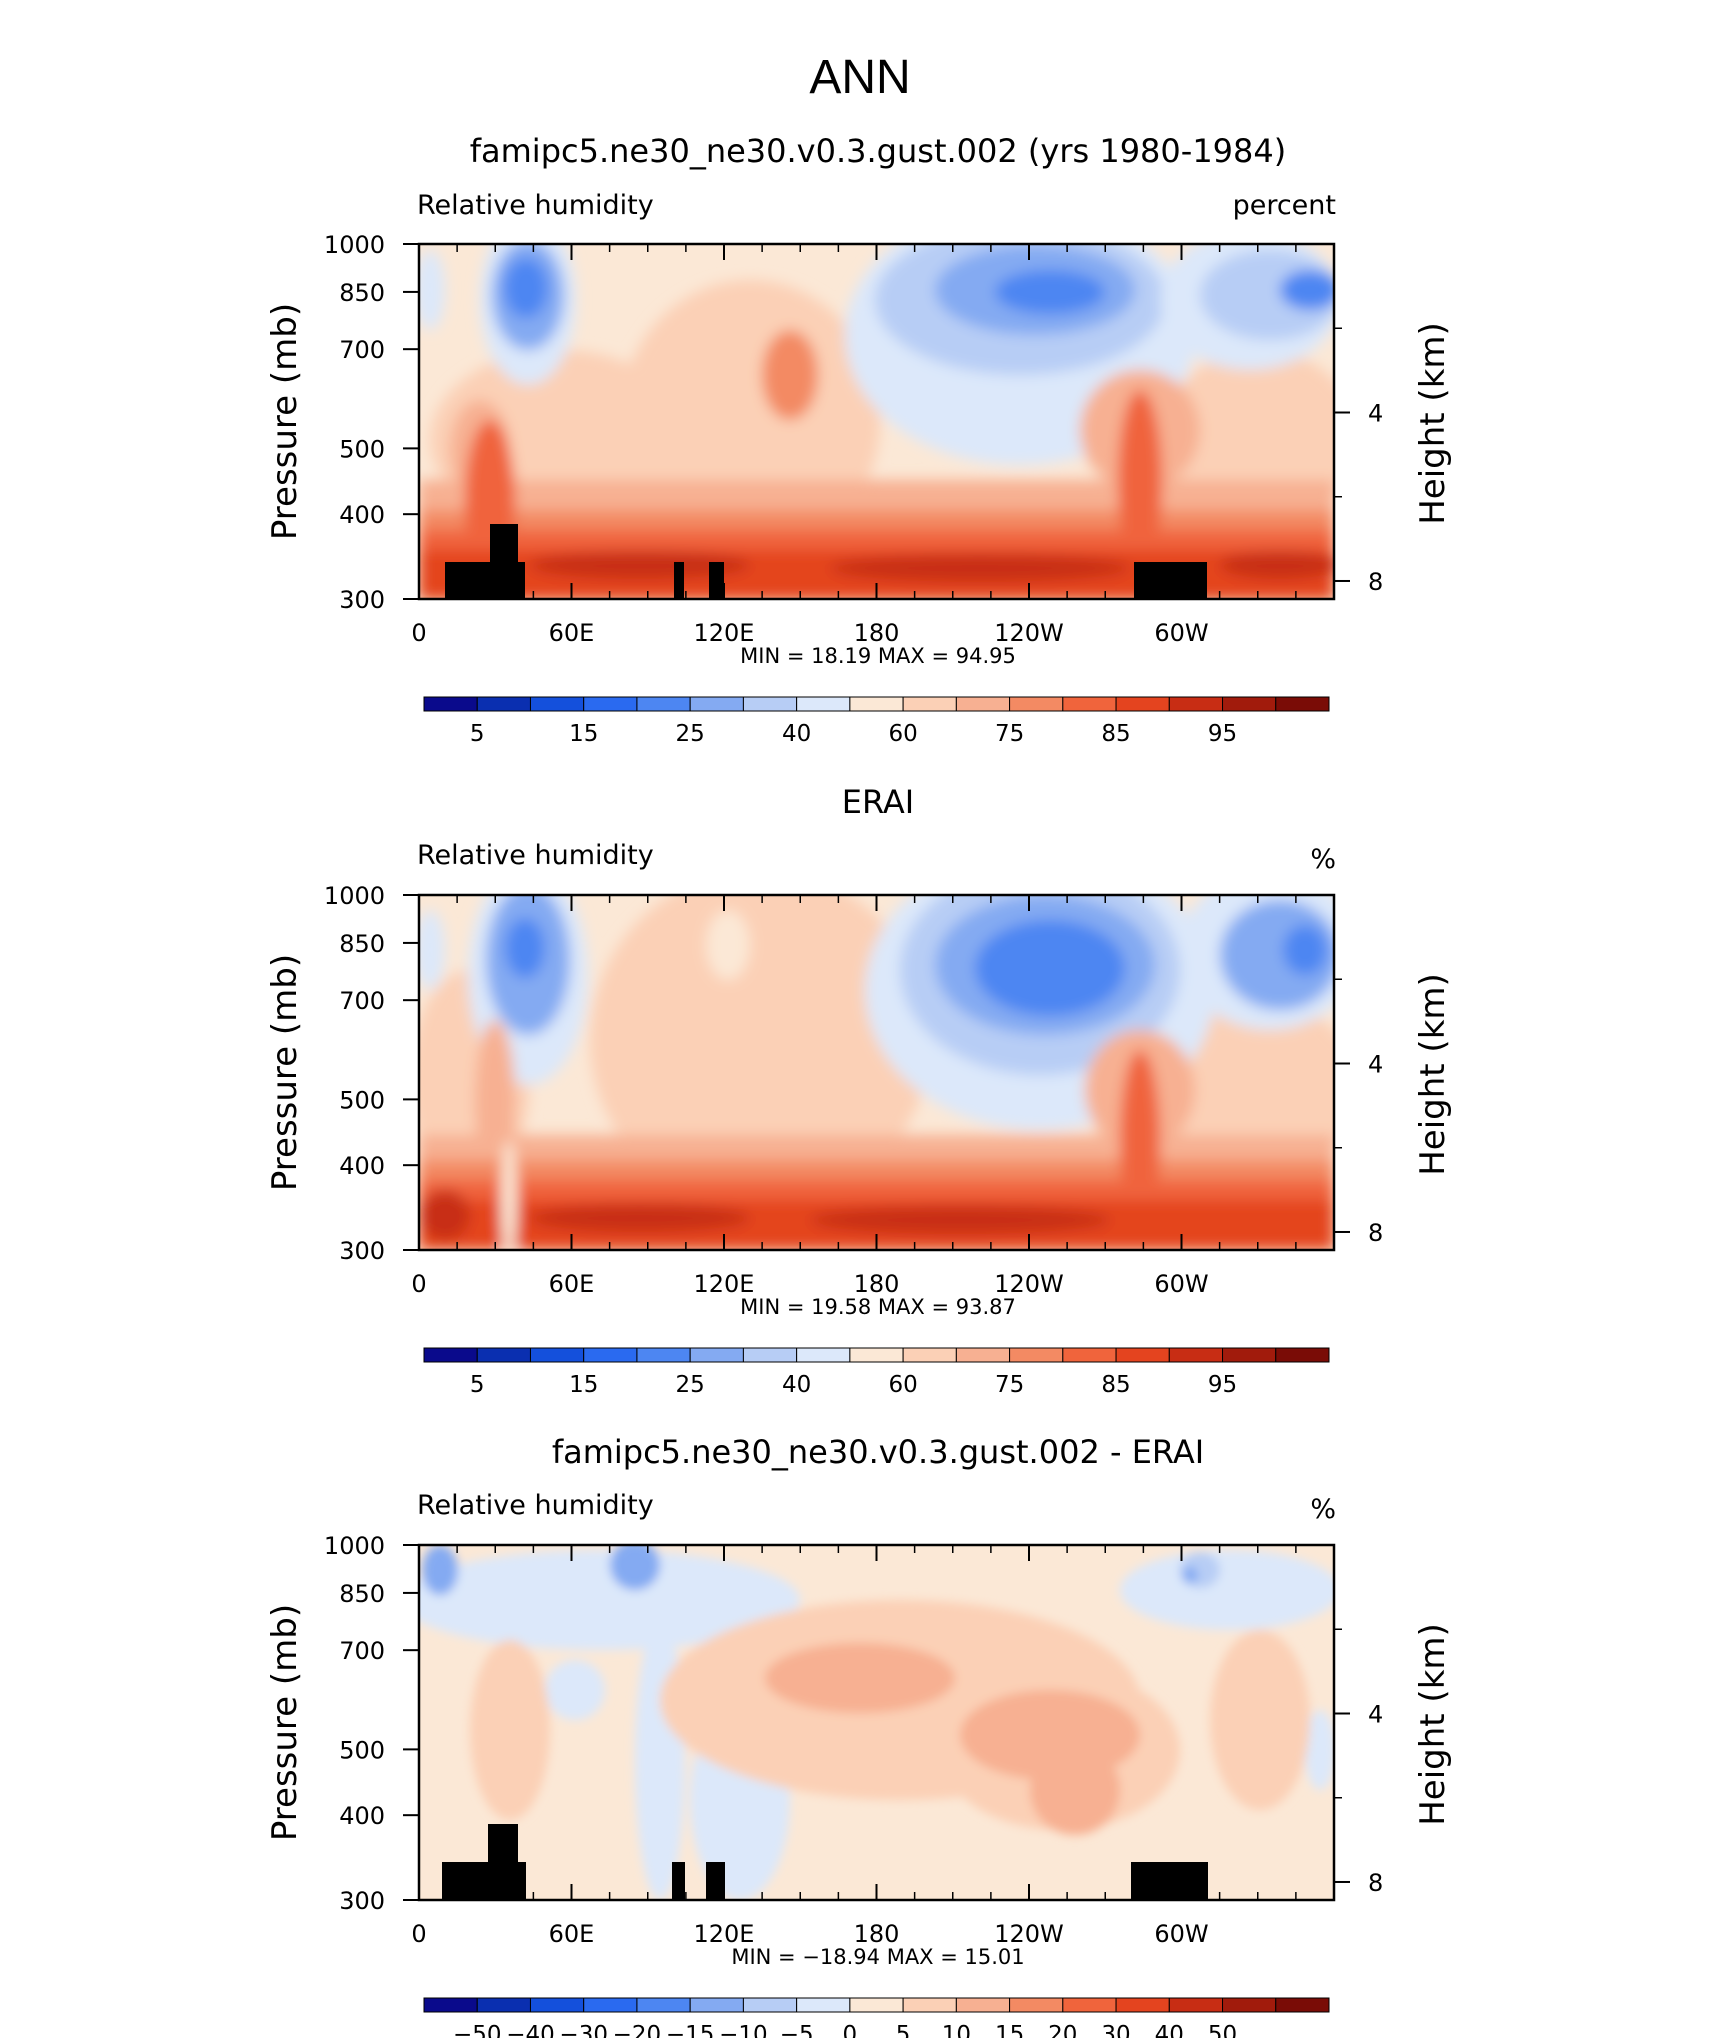  I want to click on colorbar-label: −30, so click(583, 2030).